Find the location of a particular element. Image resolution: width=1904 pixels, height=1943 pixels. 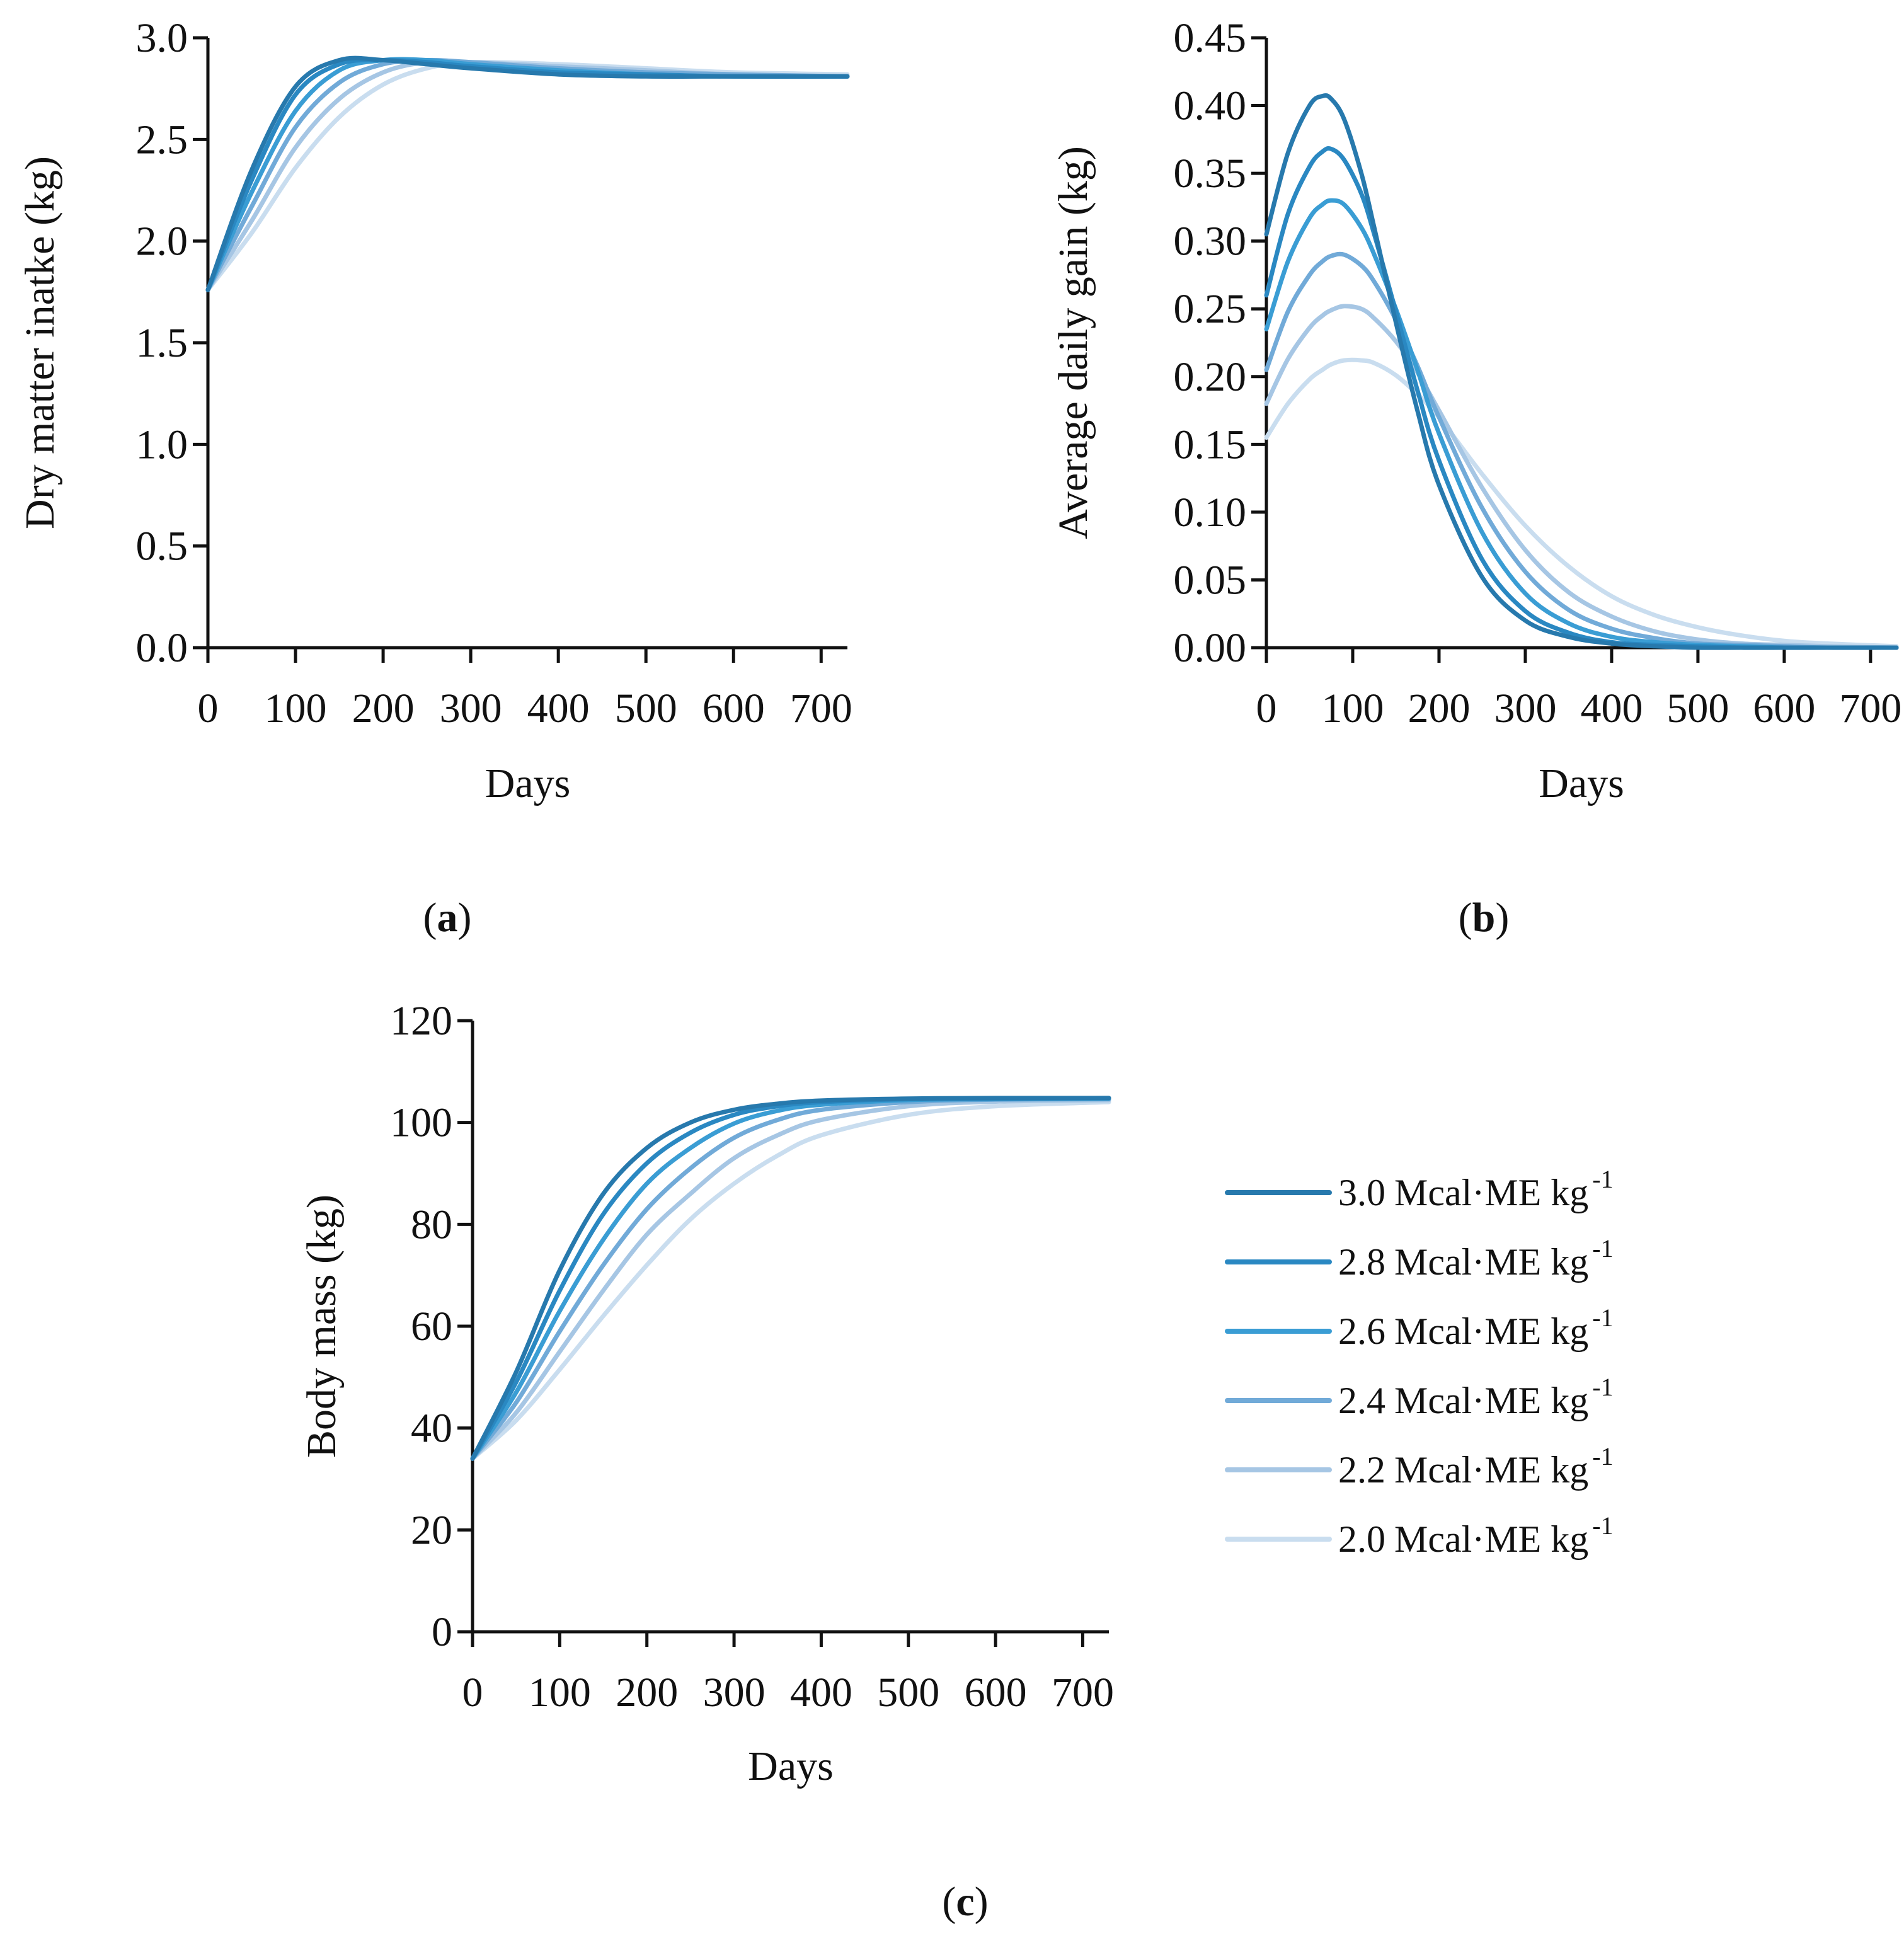

legend-label: 2.2 Mcal·ME kg -1 is located at coordinates (1476, 1466).